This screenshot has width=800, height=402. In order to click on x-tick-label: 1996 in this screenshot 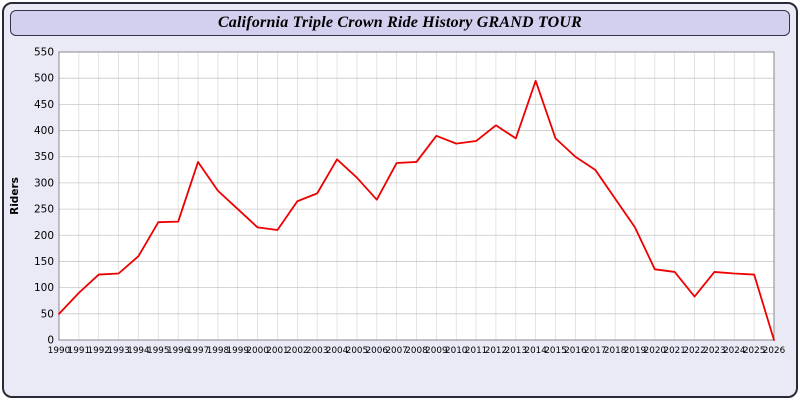, I will do `click(178, 351)`.